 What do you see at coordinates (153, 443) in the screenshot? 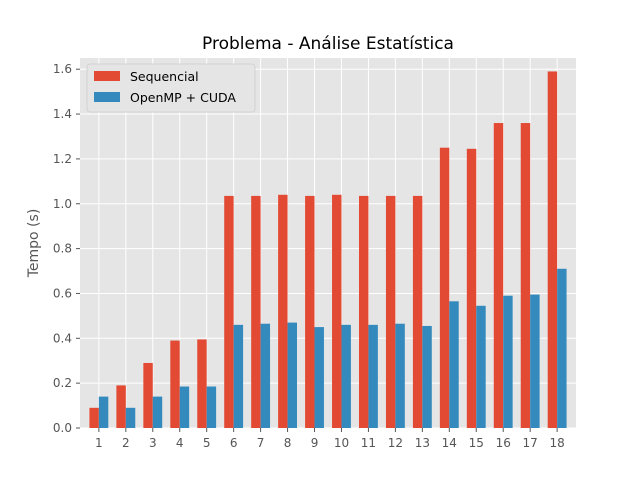
I see `x-tick-label: 3` at bounding box center [153, 443].